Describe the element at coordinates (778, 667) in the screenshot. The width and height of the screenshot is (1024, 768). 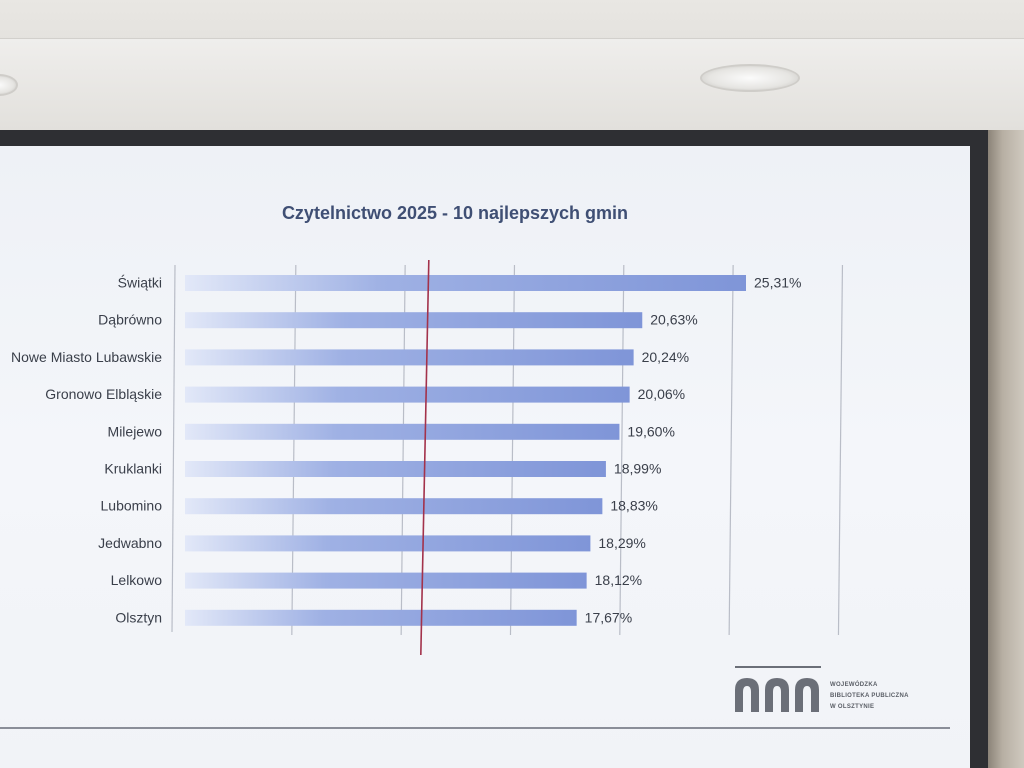
I see `logo-rule` at that location.